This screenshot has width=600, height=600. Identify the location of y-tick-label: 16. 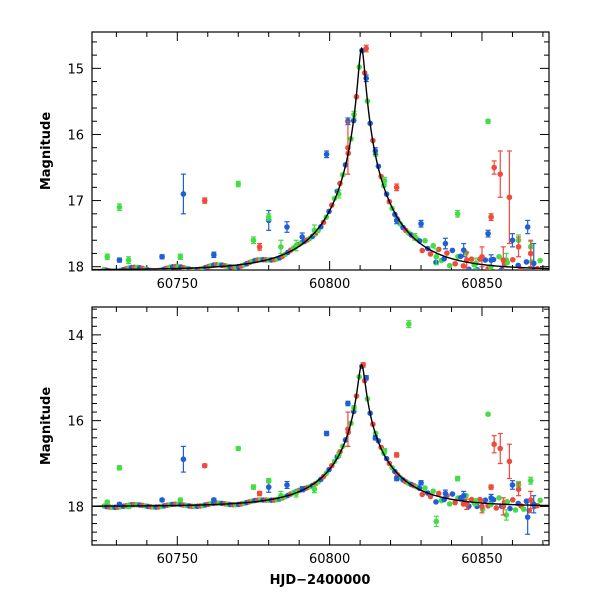
(75, 135).